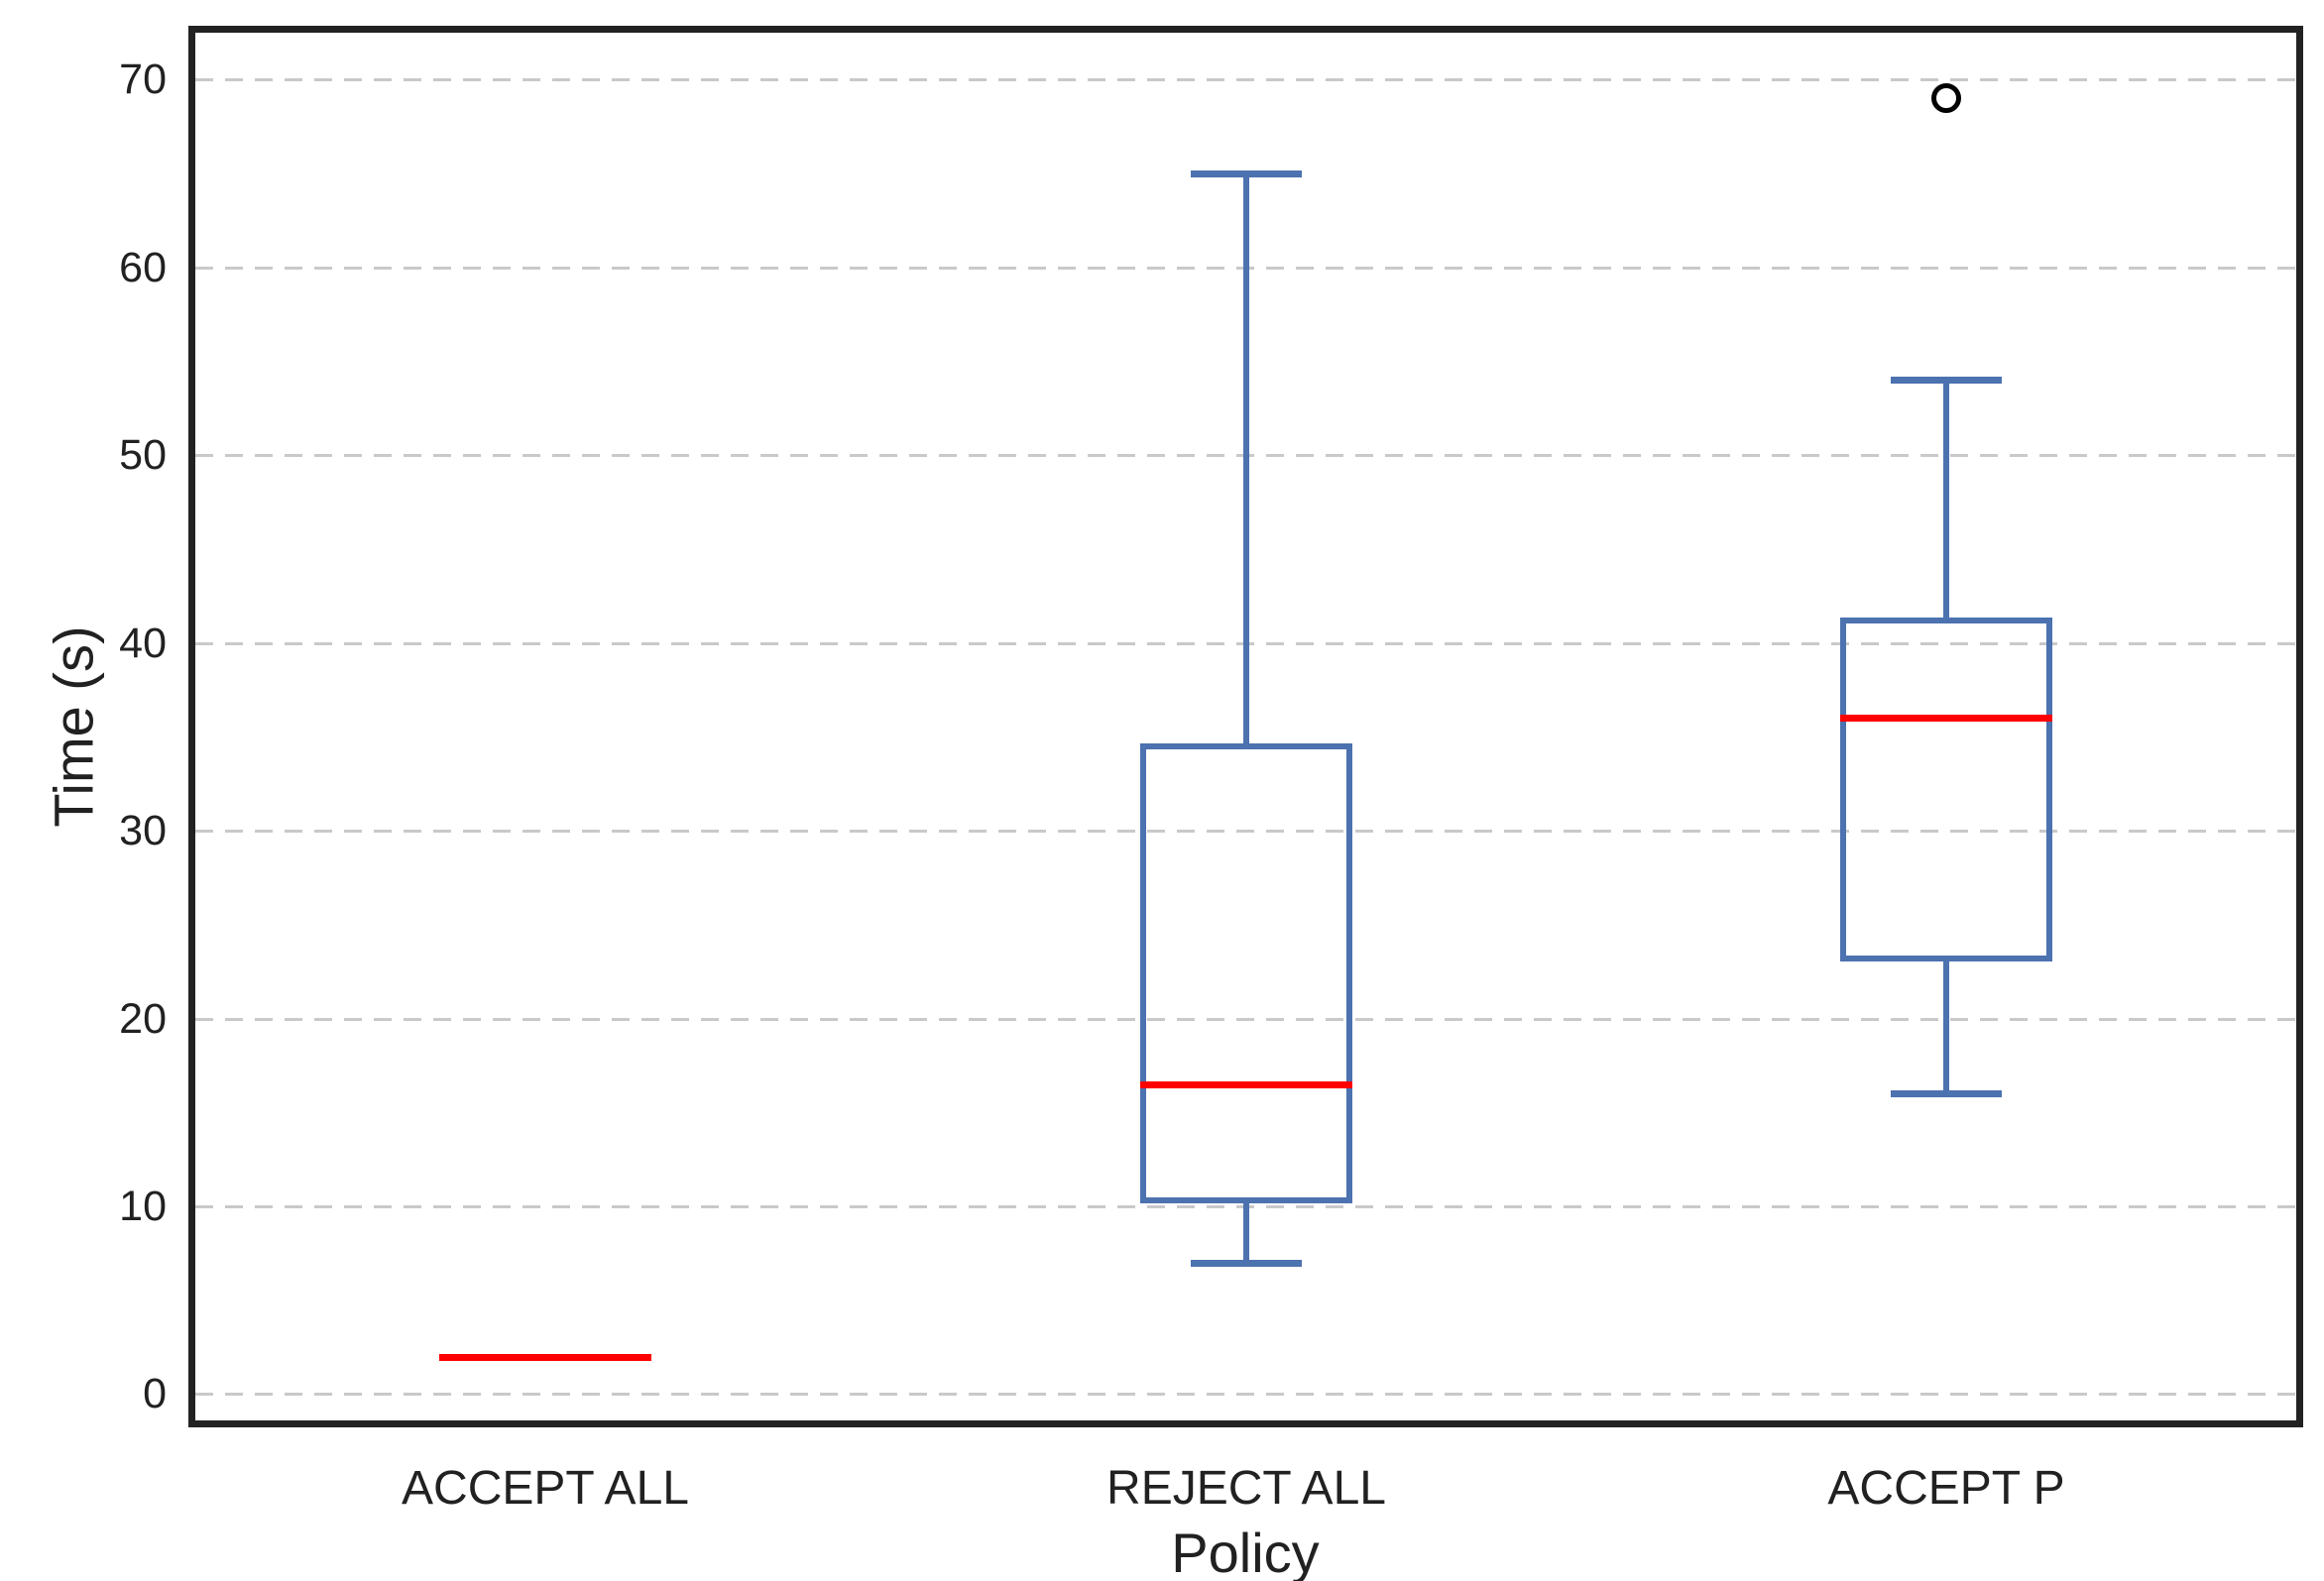  What do you see at coordinates (545, 1488) in the screenshot?
I see `x-category-label-accept-all: ACCEPT ALL` at bounding box center [545, 1488].